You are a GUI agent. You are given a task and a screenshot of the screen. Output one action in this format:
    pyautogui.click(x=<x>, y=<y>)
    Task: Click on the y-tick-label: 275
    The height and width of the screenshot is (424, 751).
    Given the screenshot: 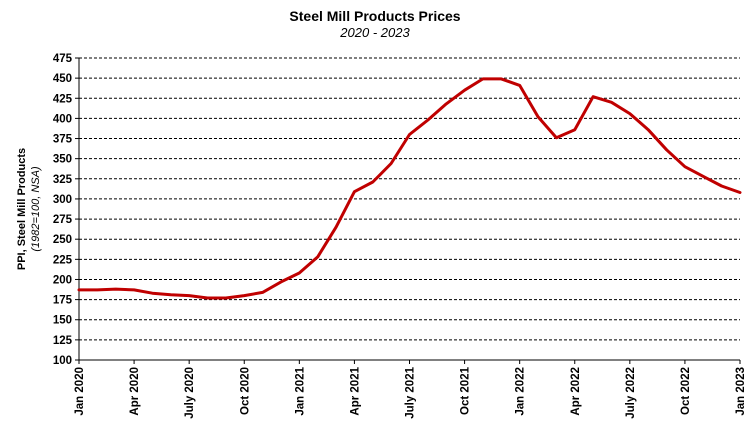 What is the action you would take?
    pyautogui.click(x=63, y=220)
    